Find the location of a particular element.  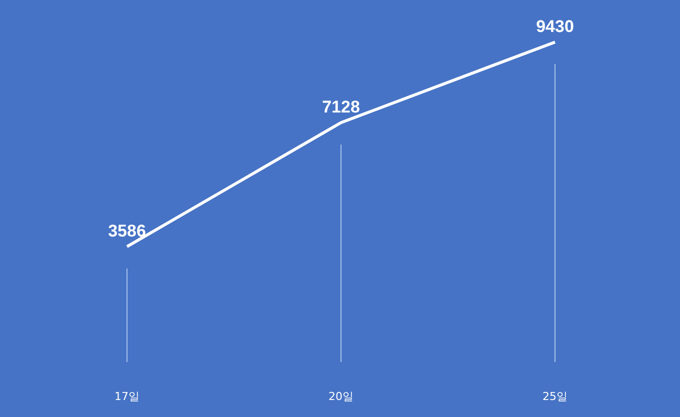

data-label: 7128 is located at coordinates (341, 107).